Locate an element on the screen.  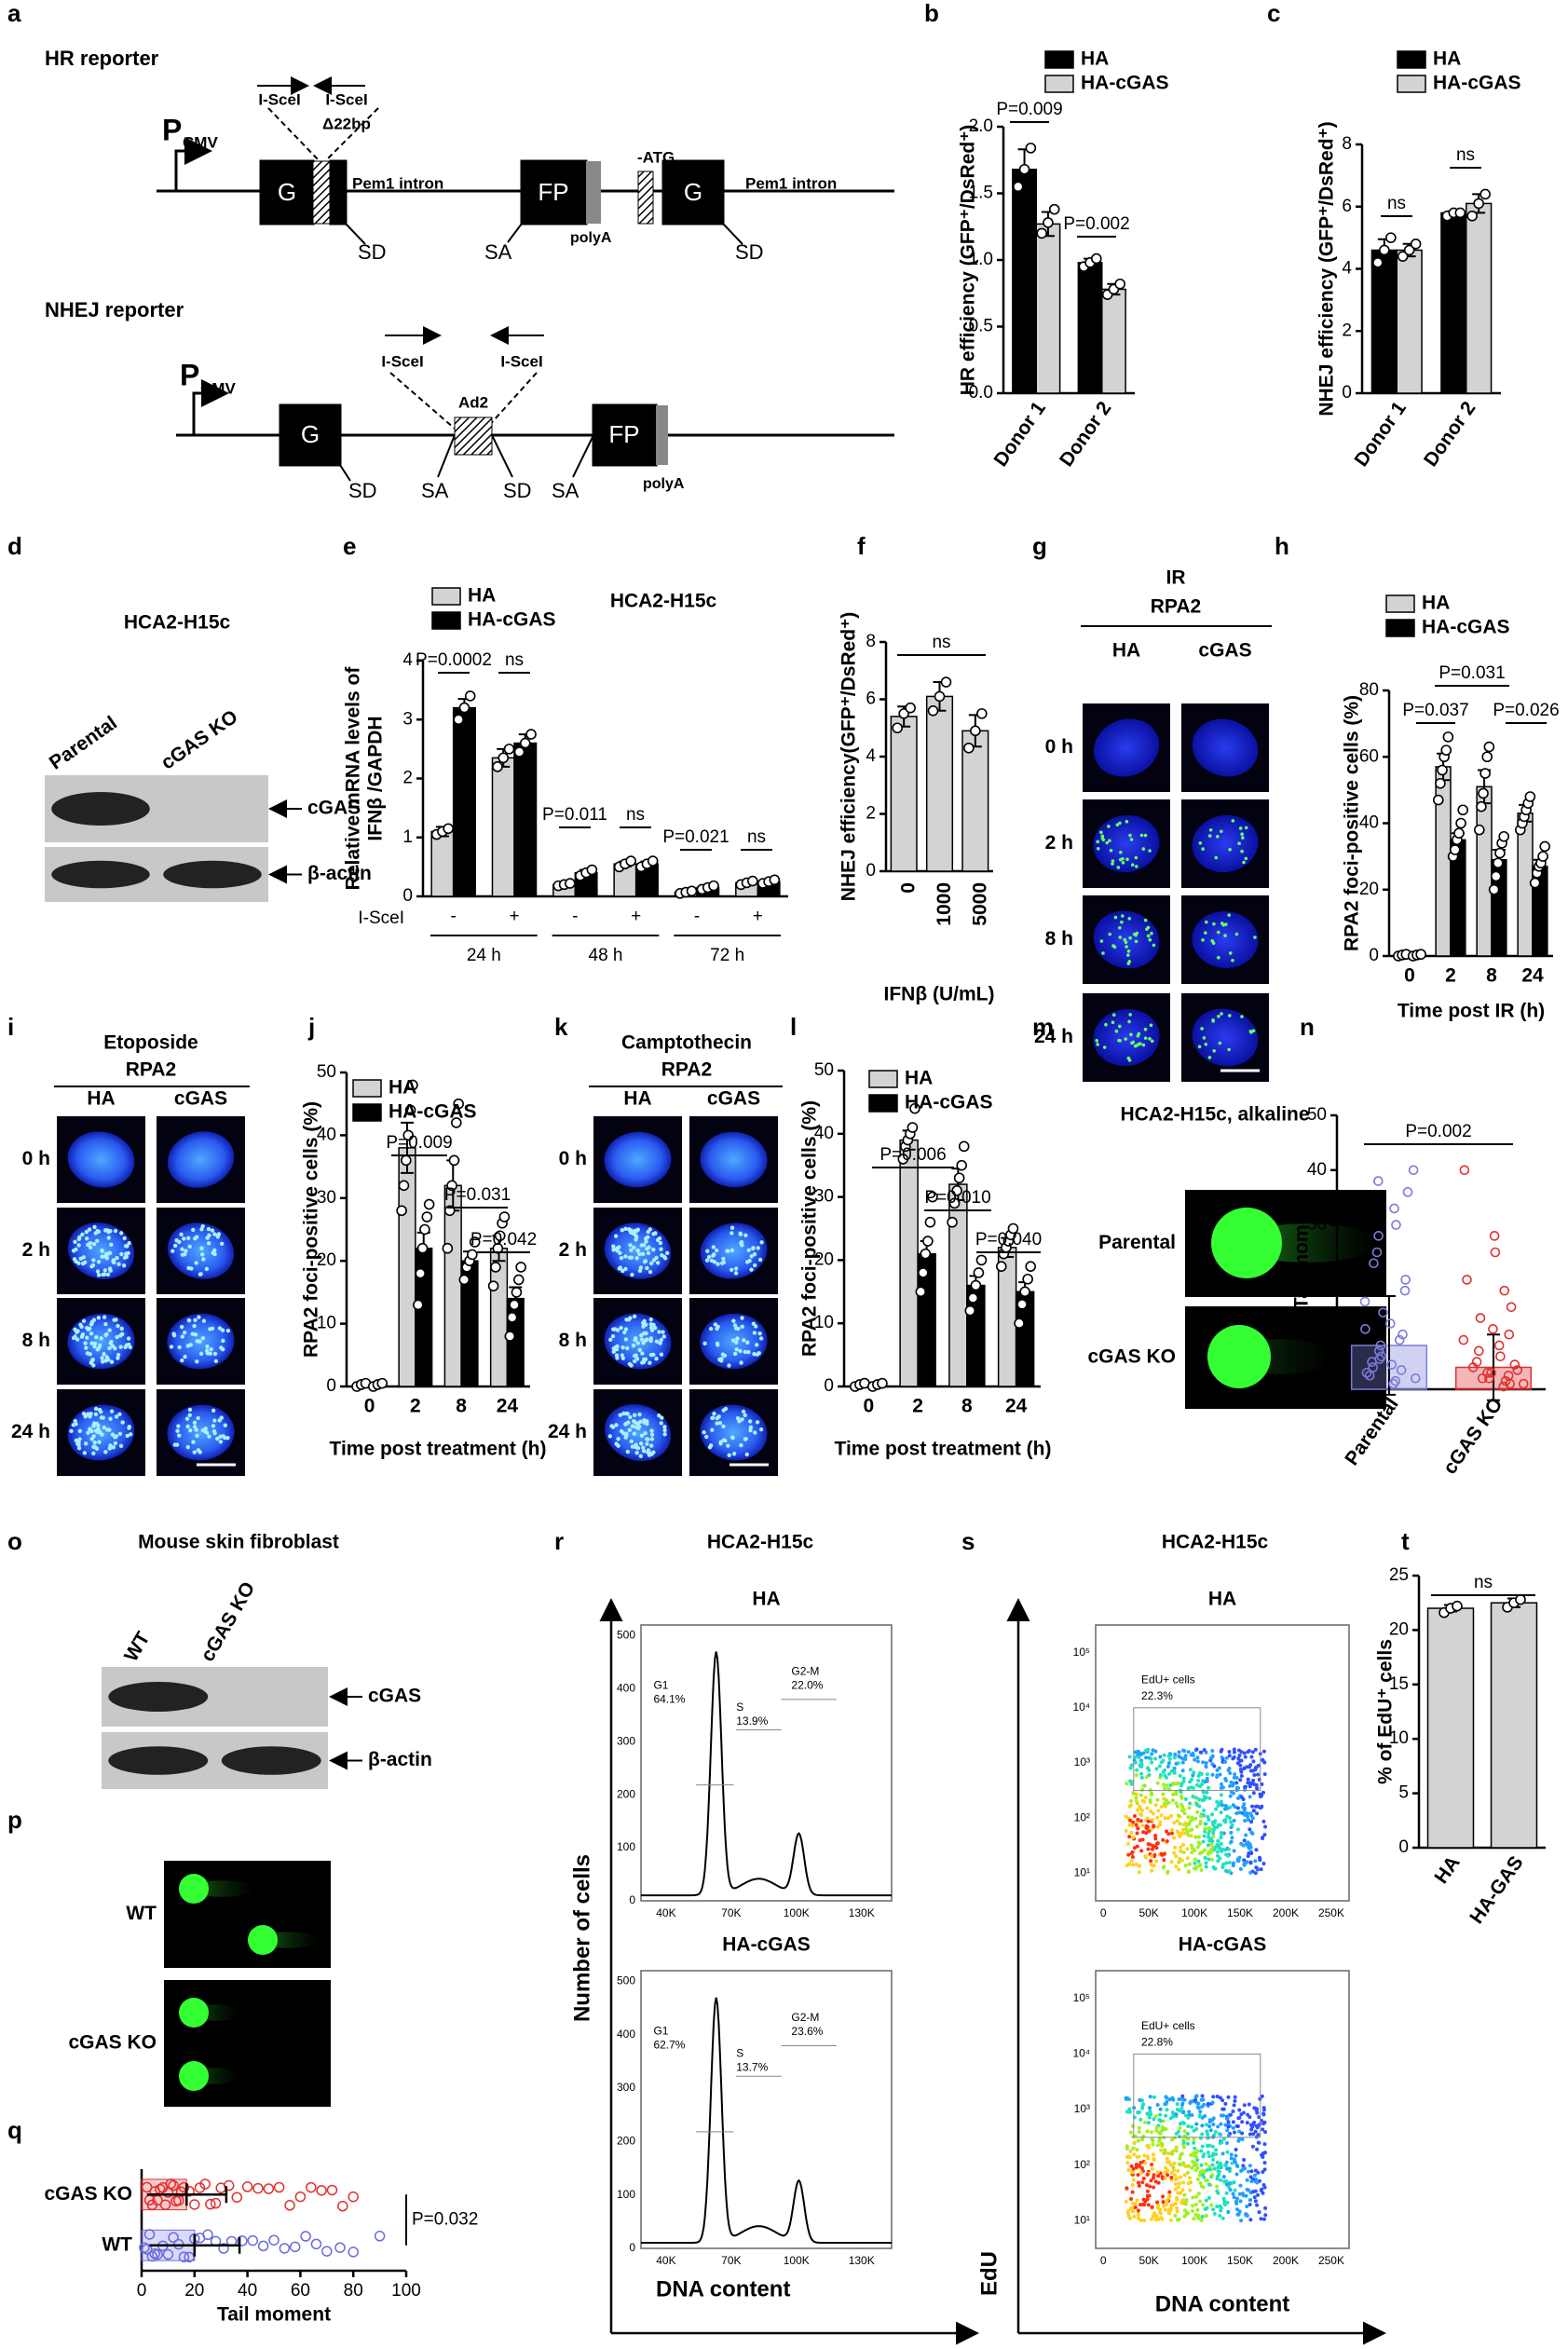
label: HA-cGAS is located at coordinates (512, 620).